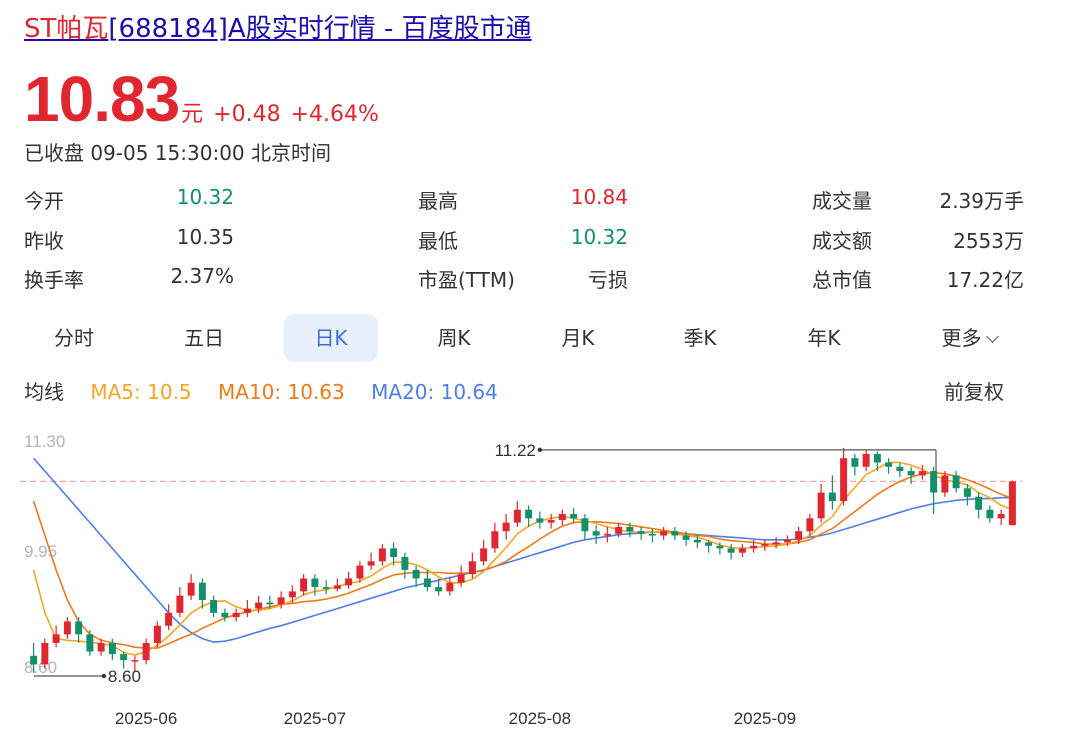 The width and height of the screenshot is (1080, 735). What do you see at coordinates (599, 237) in the screenshot?
I see `stat-value-low: 10.32` at bounding box center [599, 237].